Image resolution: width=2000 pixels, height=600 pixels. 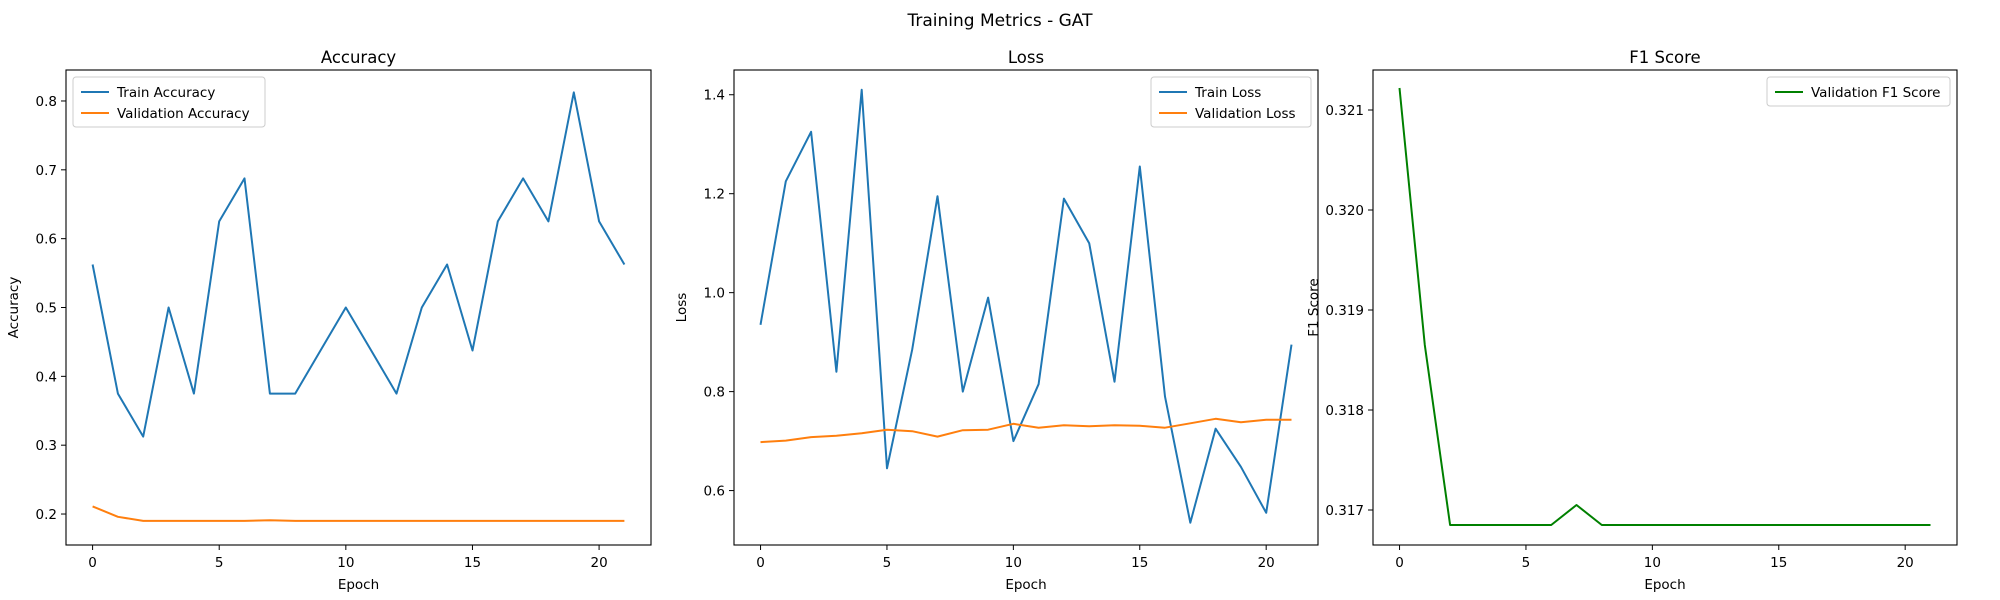 I want to click on chart-title: Accuracy, so click(x=359, y=57).